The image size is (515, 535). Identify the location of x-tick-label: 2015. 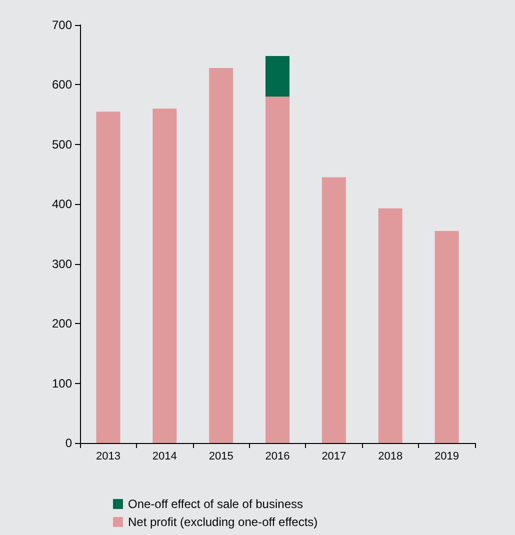
(221, 456).